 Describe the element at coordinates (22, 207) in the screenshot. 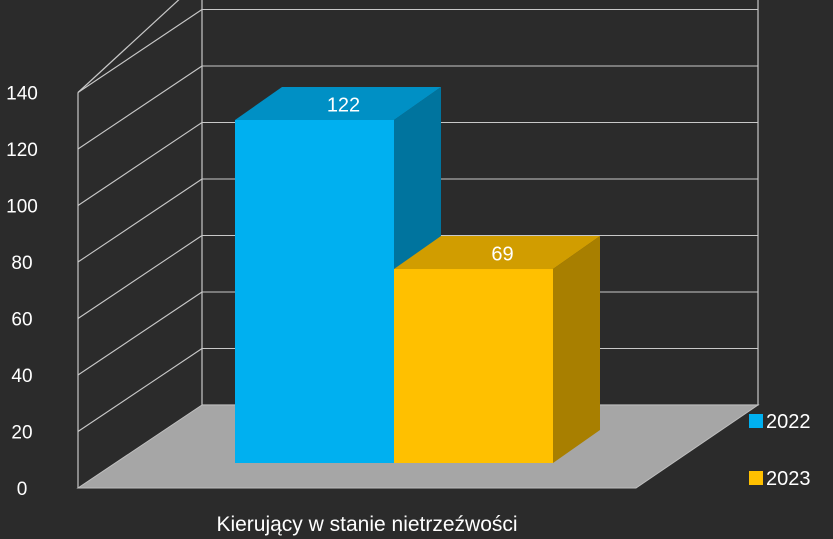

I see `y-tick-label: 100` at that location.